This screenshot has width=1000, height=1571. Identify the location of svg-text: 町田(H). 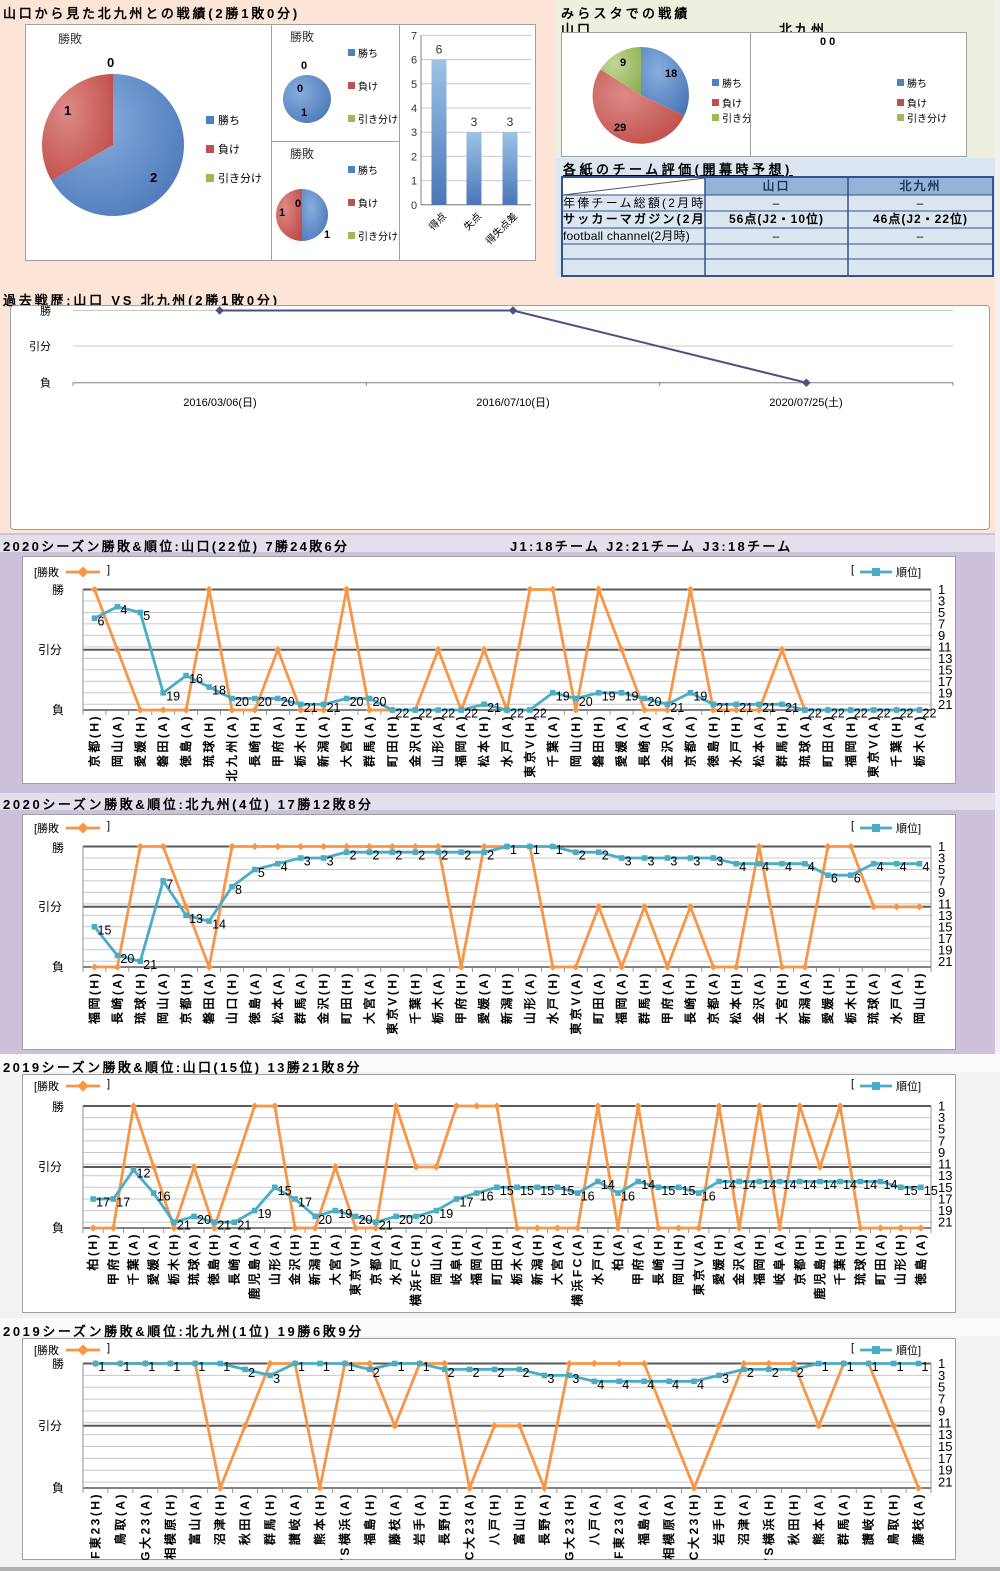
(497, 1258).